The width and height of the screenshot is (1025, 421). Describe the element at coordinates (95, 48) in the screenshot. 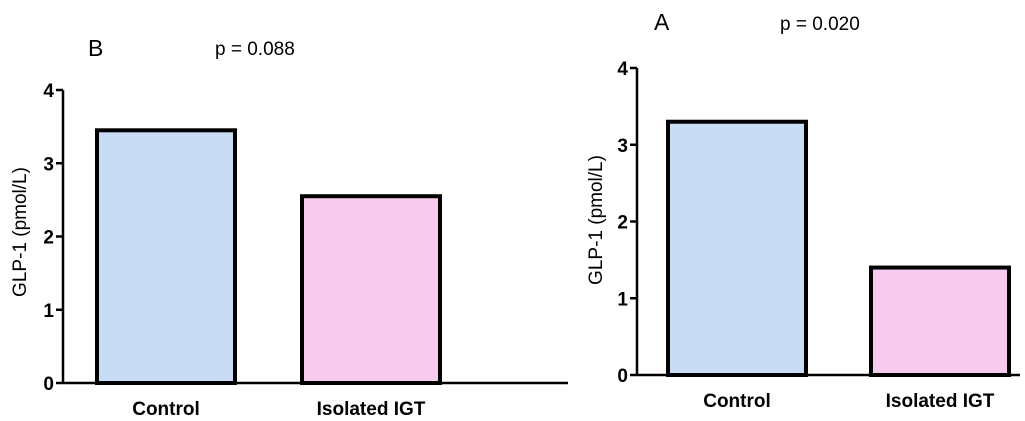

I see `panel-letter: B` at that location.